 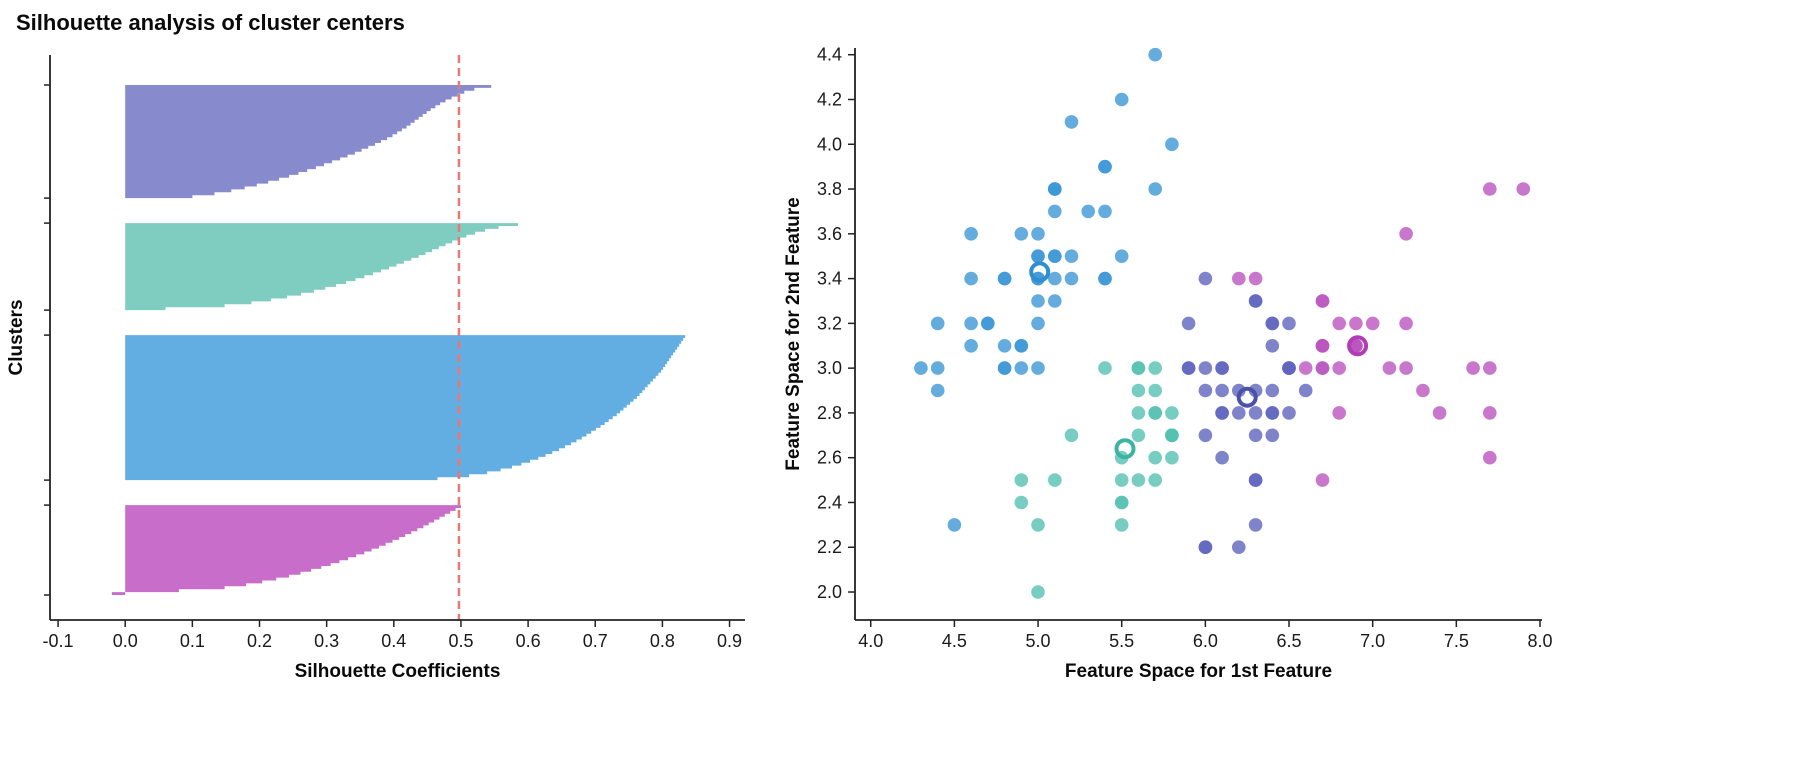 I want to click on tick-label: 2.0, so click(x=829, y=592).